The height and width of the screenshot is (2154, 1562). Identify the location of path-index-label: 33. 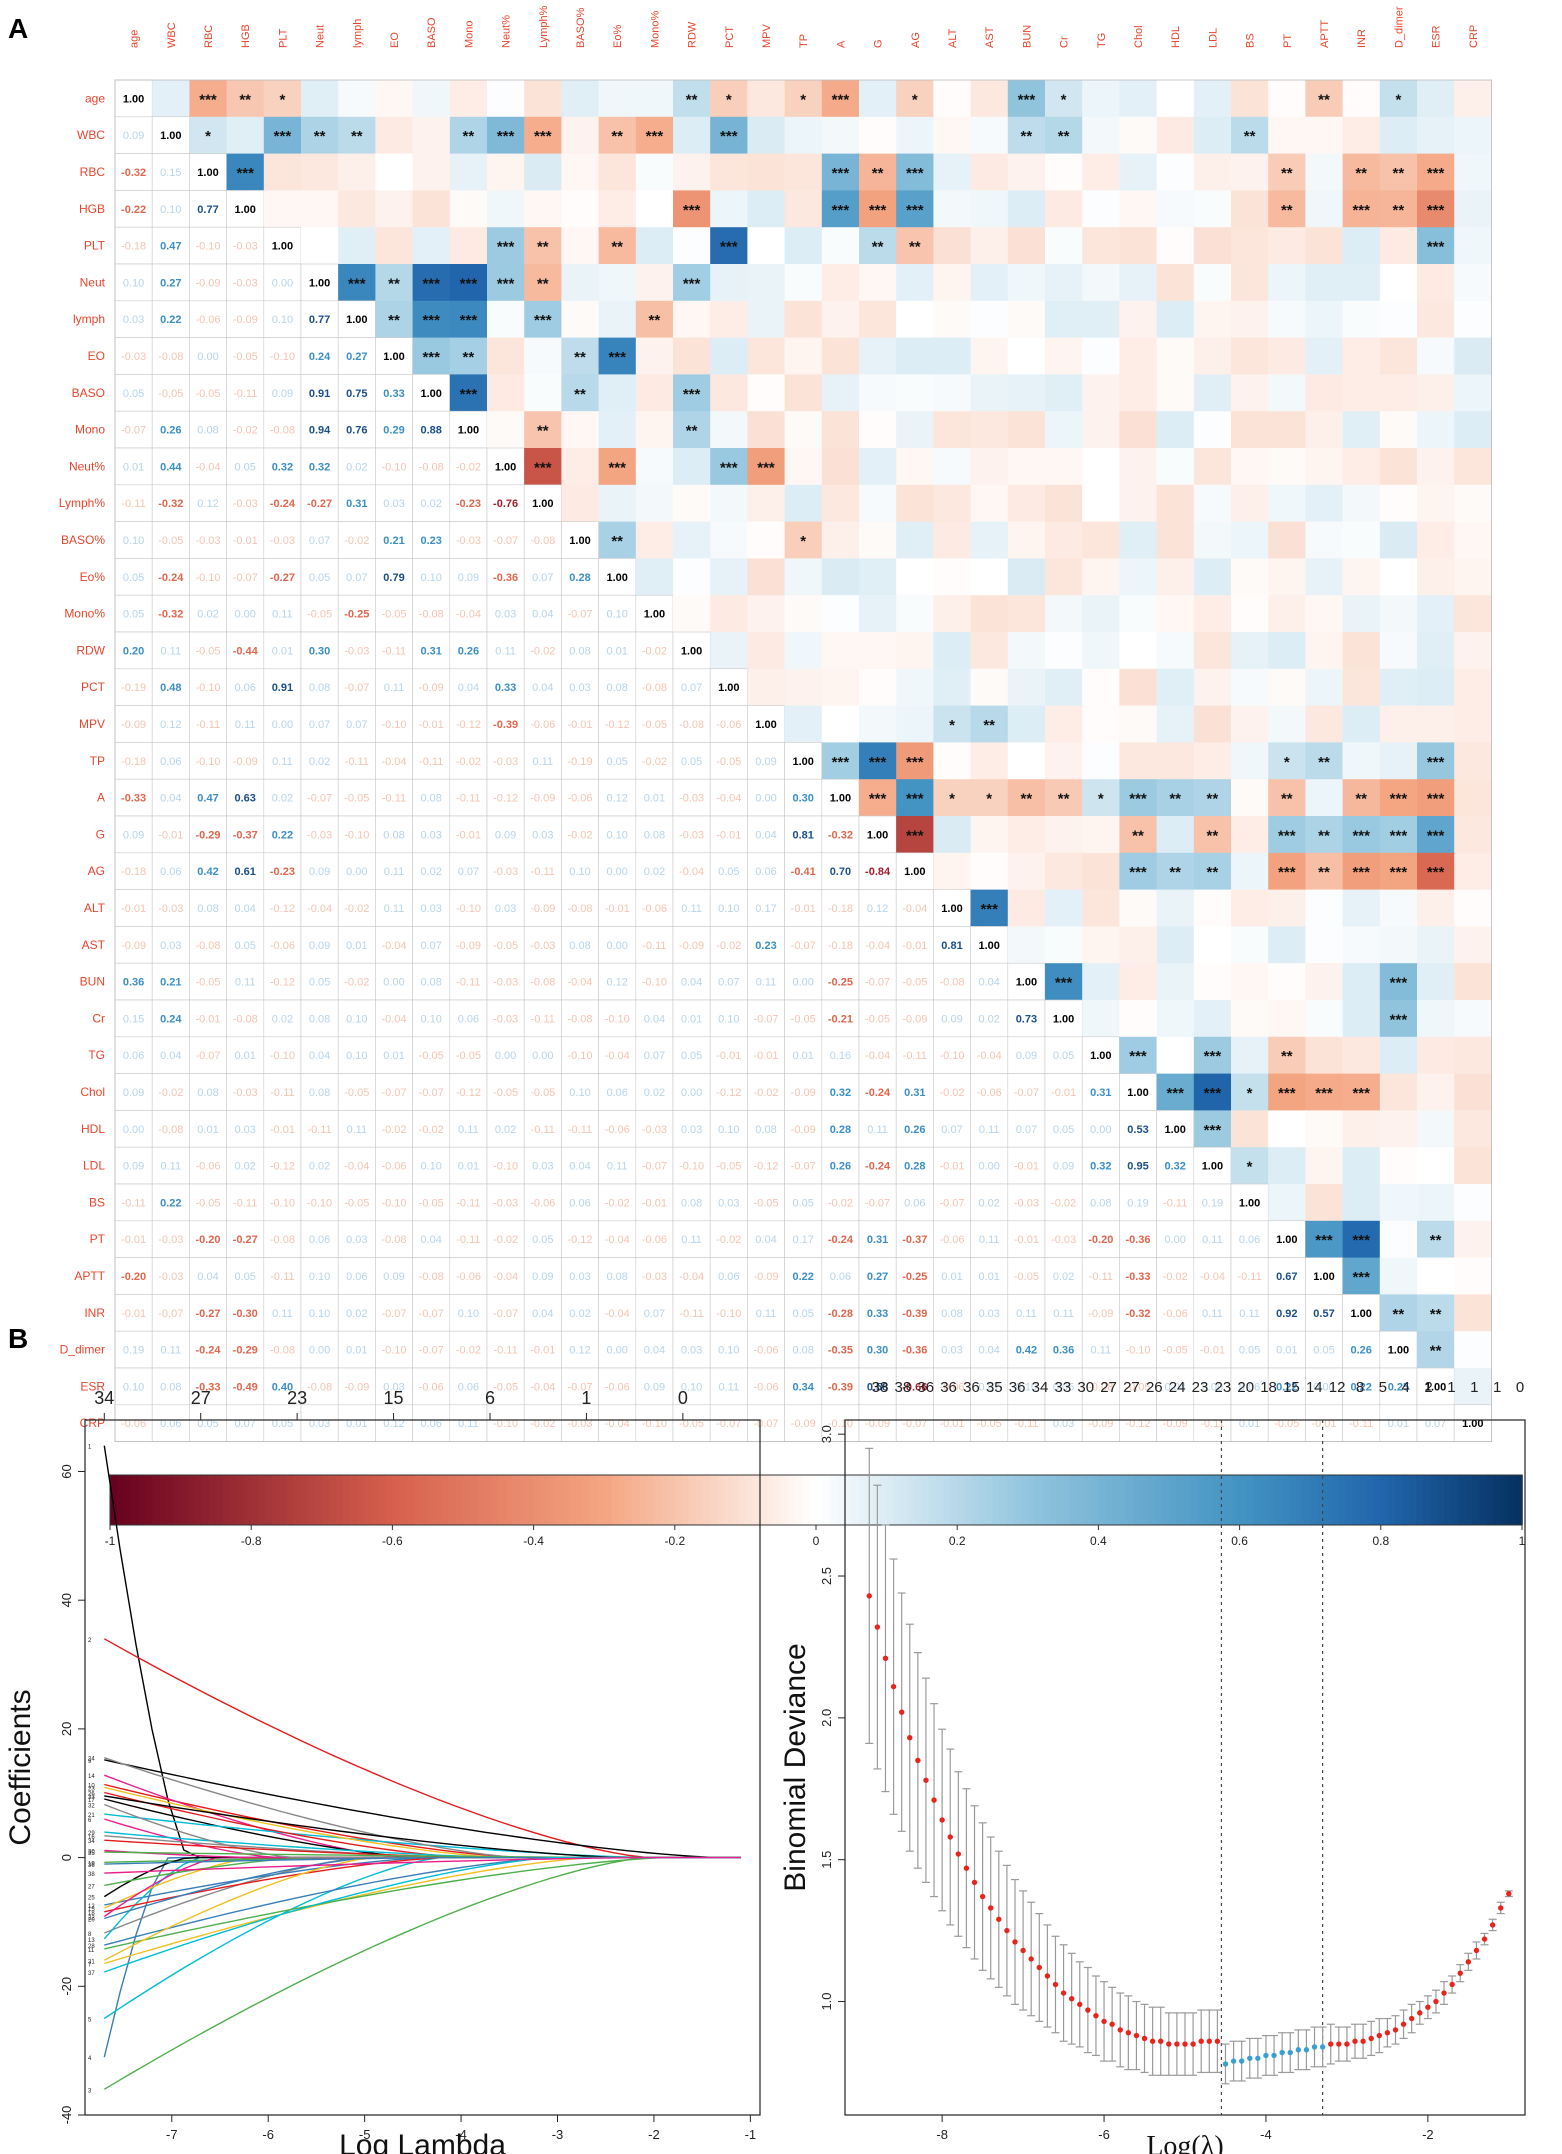
(91, 1798).